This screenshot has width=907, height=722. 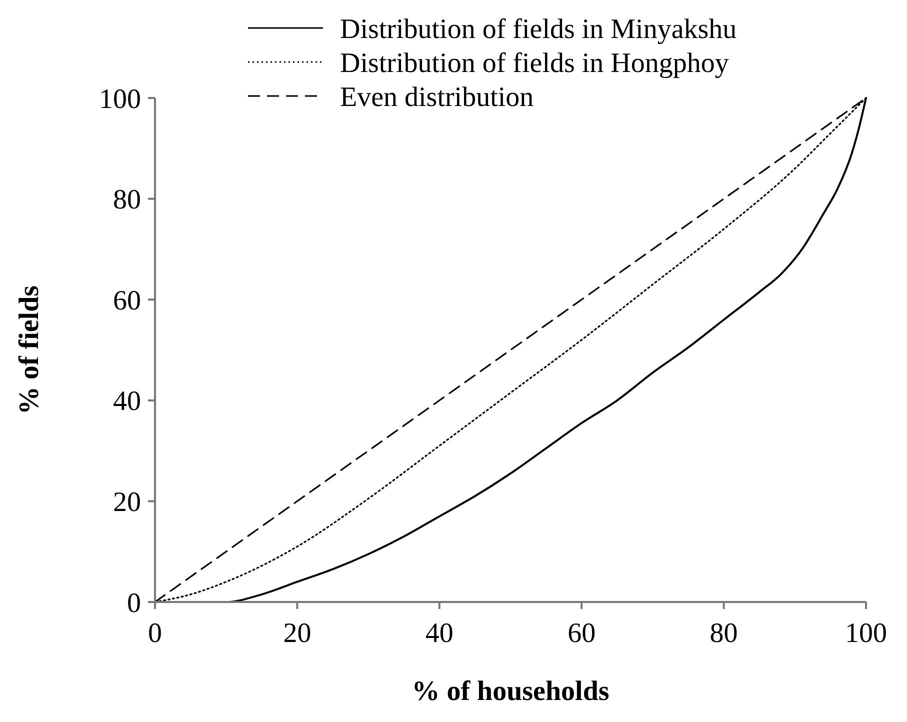 I want to click on y-tick-label: 0, so click(x=134, y=603).